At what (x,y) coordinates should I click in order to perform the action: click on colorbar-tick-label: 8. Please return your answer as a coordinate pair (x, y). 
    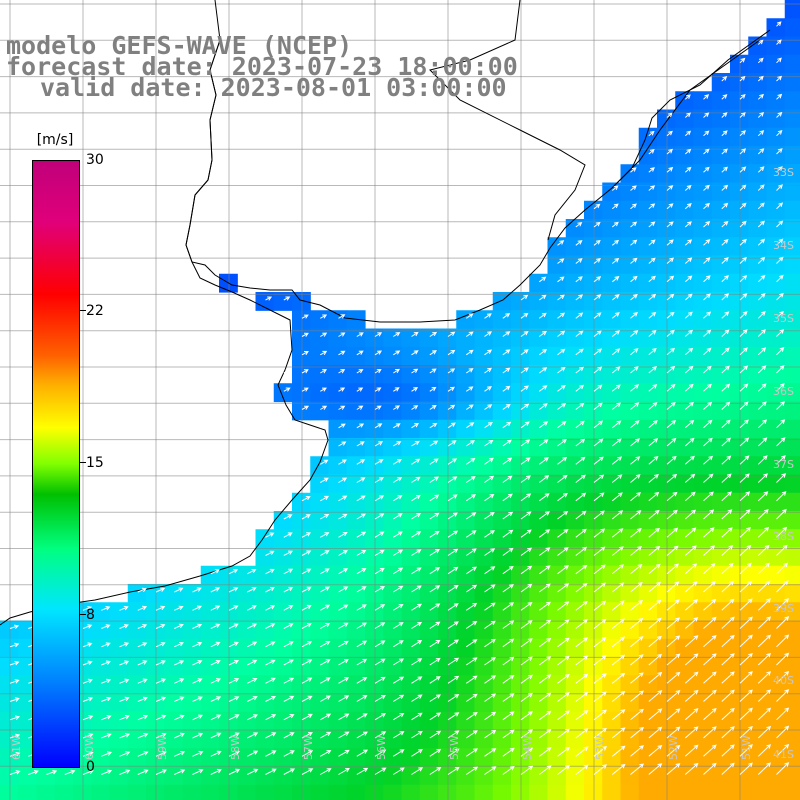
    Looking at the image, I should click on (90, 615).